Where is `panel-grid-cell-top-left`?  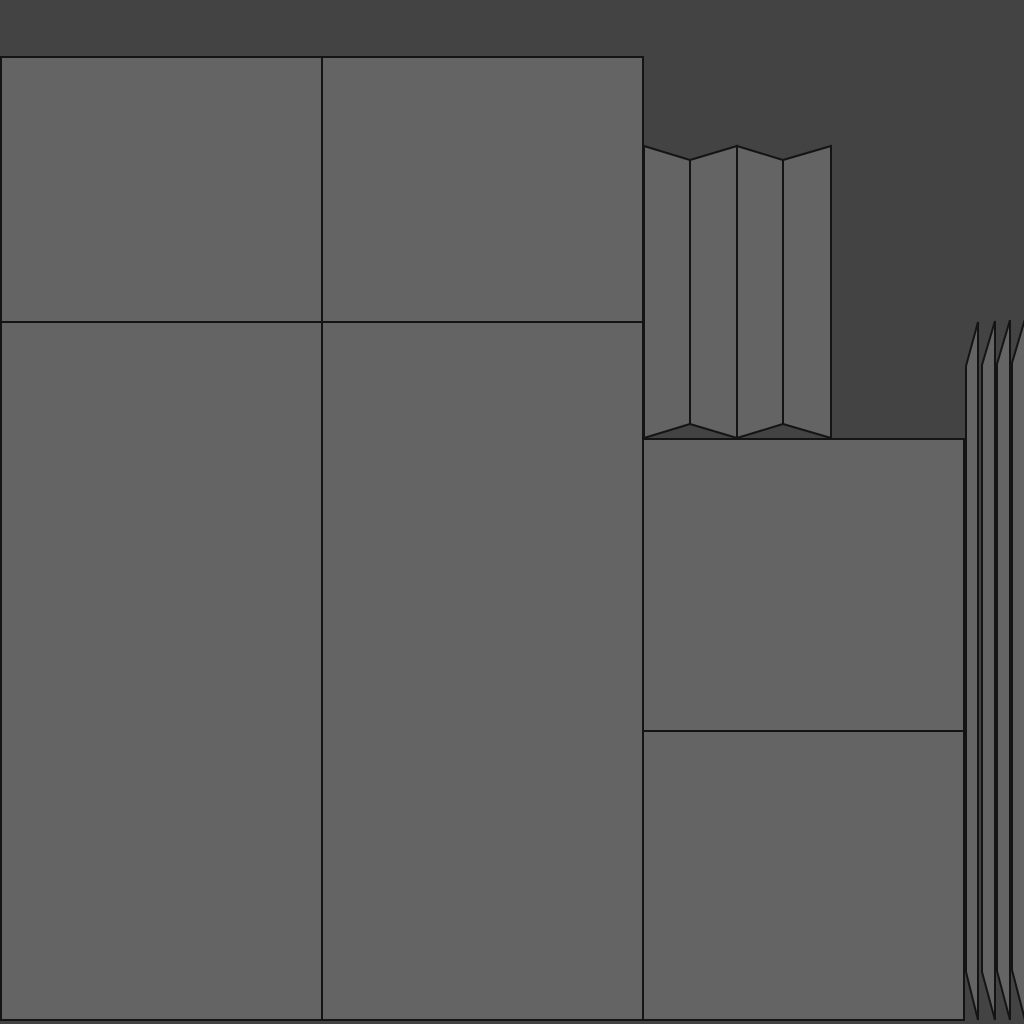 panel-grid-cell-top-left is located at coordinates (161, 189).